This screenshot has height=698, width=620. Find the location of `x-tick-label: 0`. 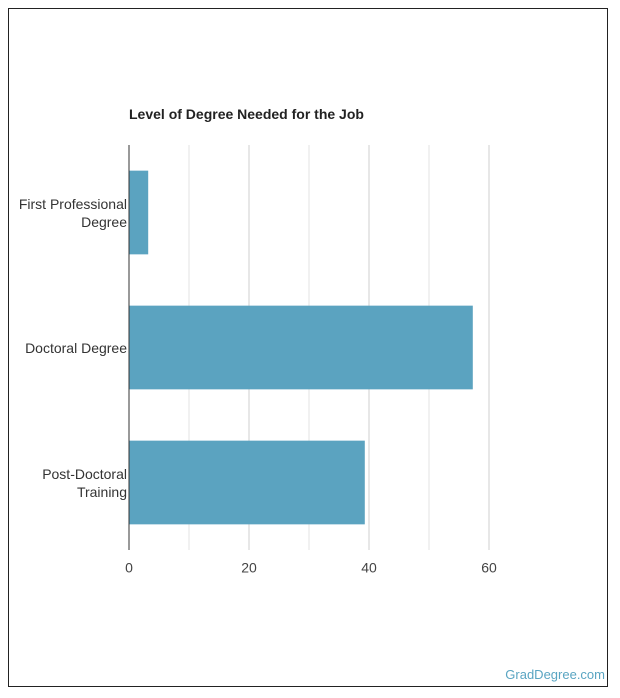

x-tick-label: 0 is located at coordinates (129, 568).